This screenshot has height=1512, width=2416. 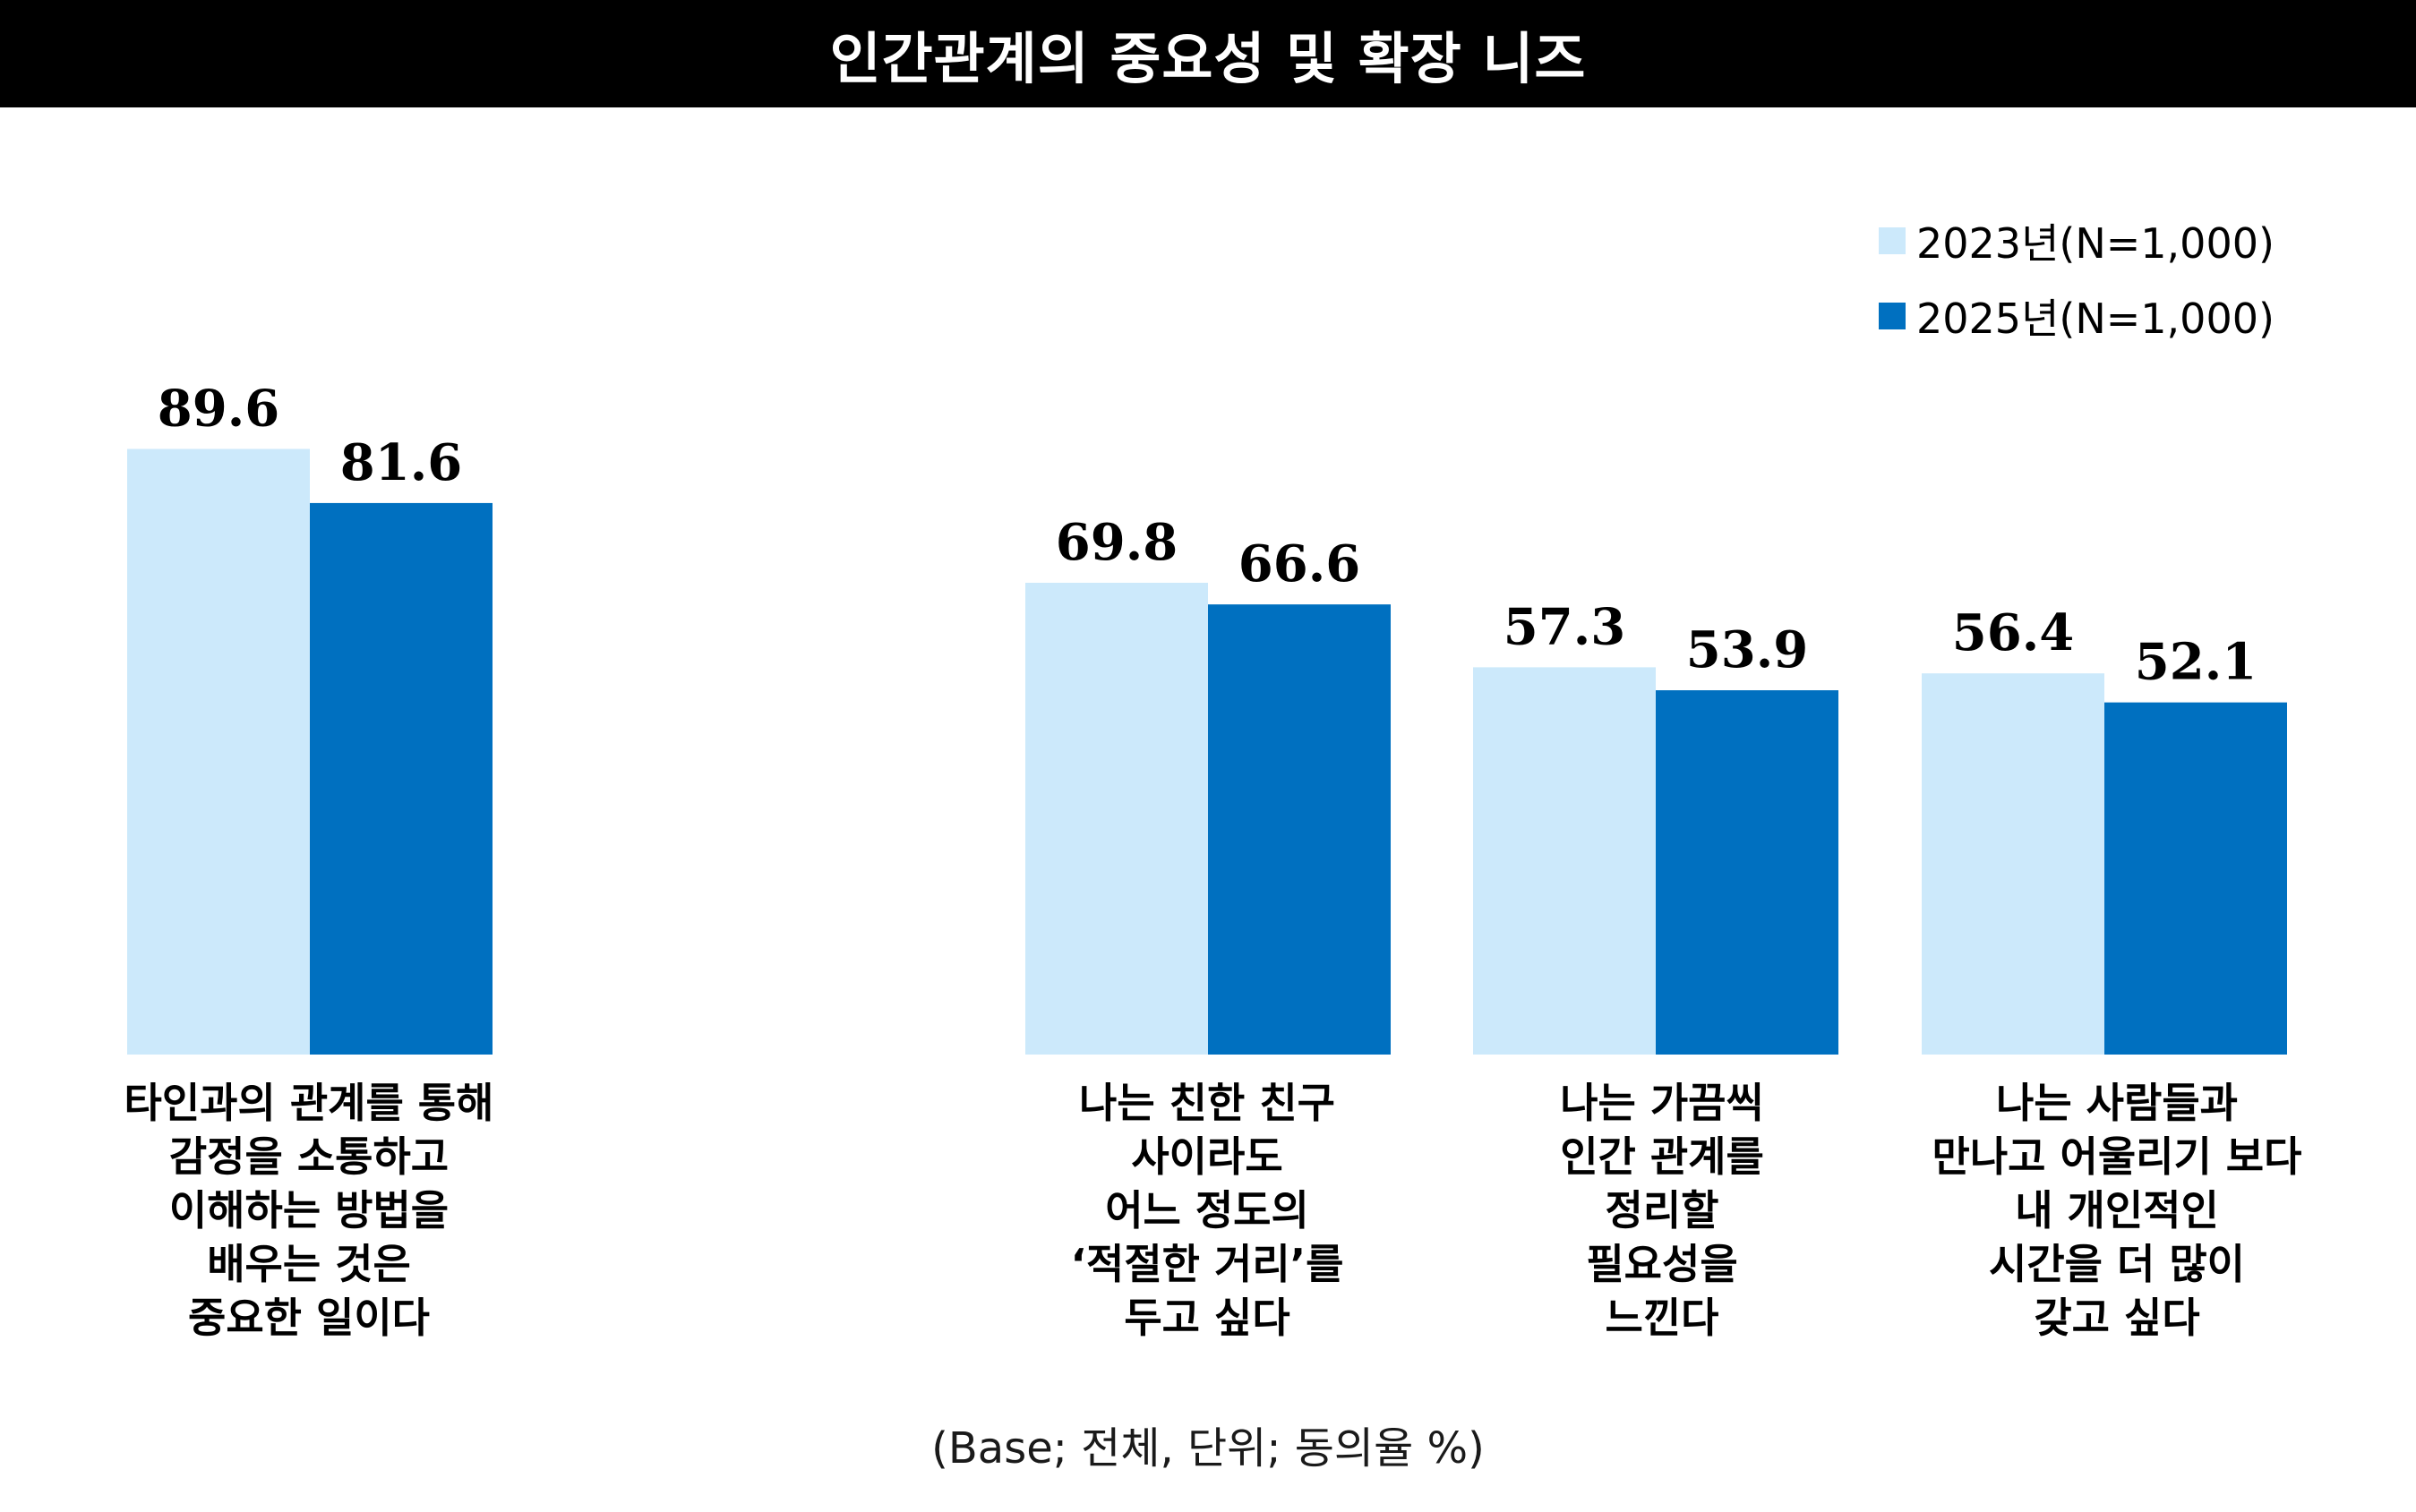 I want to click on data-label-2023-1: 89.6, so click(x=218, y=409).